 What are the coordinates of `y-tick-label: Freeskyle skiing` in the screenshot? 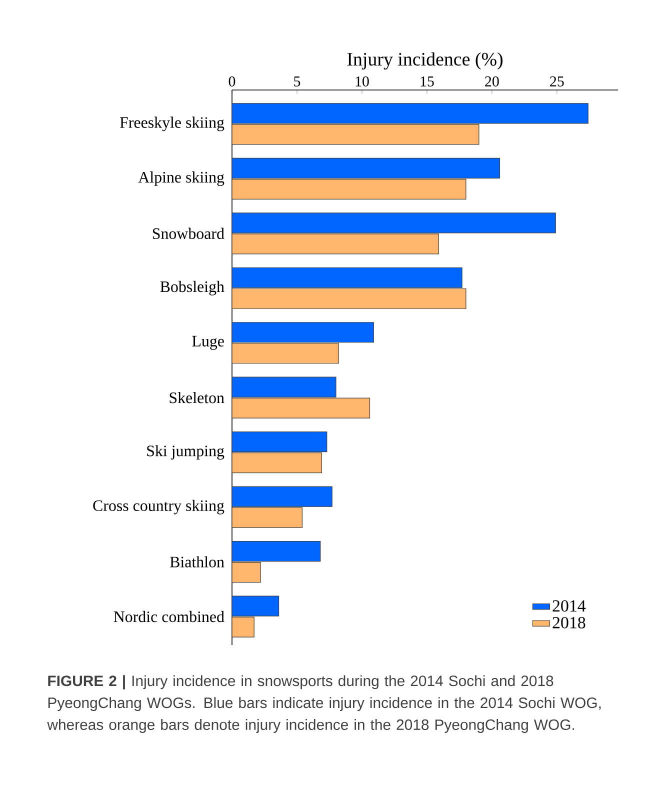 It's located at (172, 124).